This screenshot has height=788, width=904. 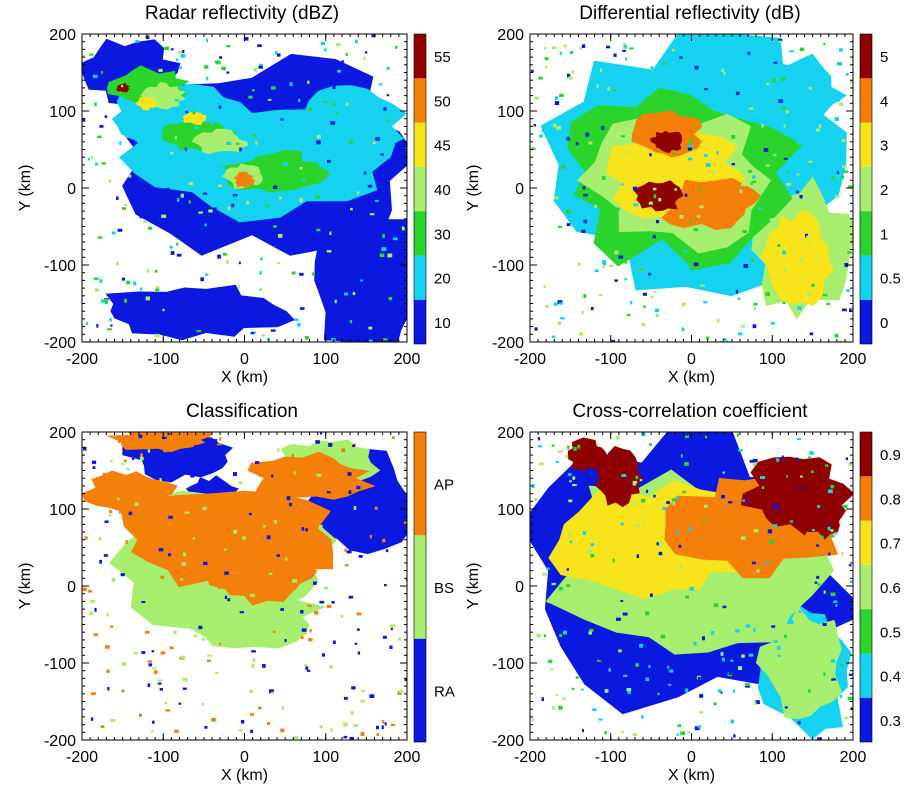 I want to click on y-tick-label: -200, so click(x=60, y=741).